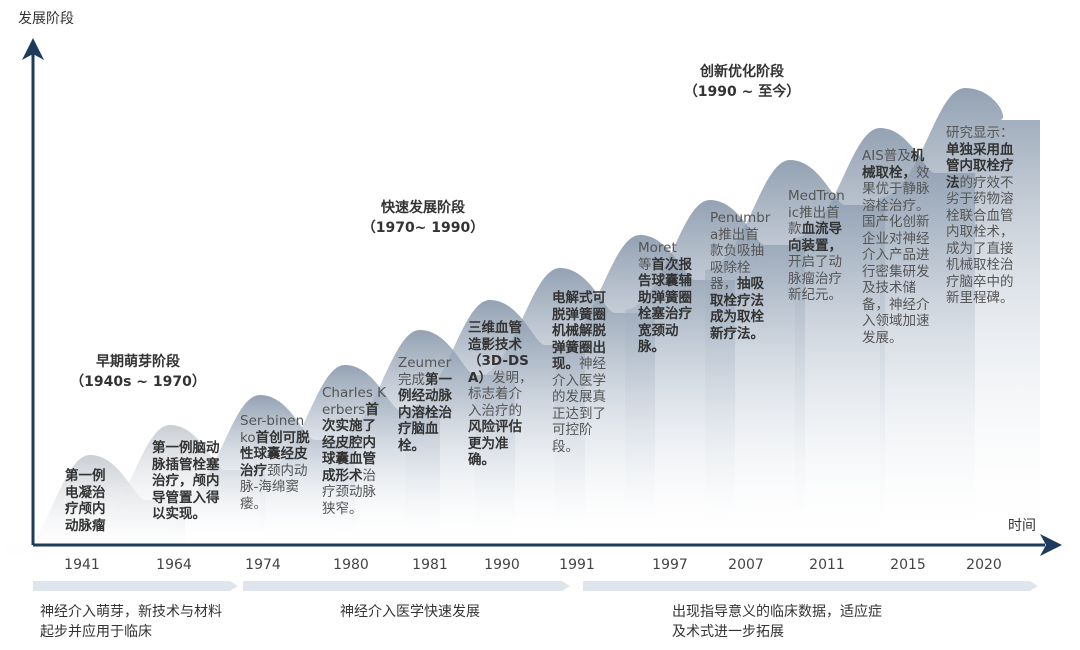 The width and height of the screenshot is (1080, 650). What do you see at coordinates (85, 501) in the screenshot?
I see `milestone-highlight: 第一例电凝治疗颅内动脉瘤` at bounding box center [85, 501].